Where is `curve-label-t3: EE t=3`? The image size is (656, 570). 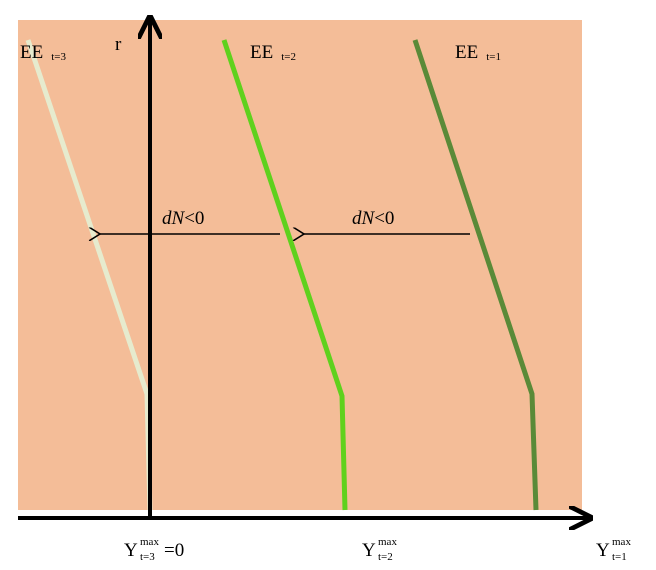
curve-label-t3: EE t=3 is located at coordinates (43, 52).